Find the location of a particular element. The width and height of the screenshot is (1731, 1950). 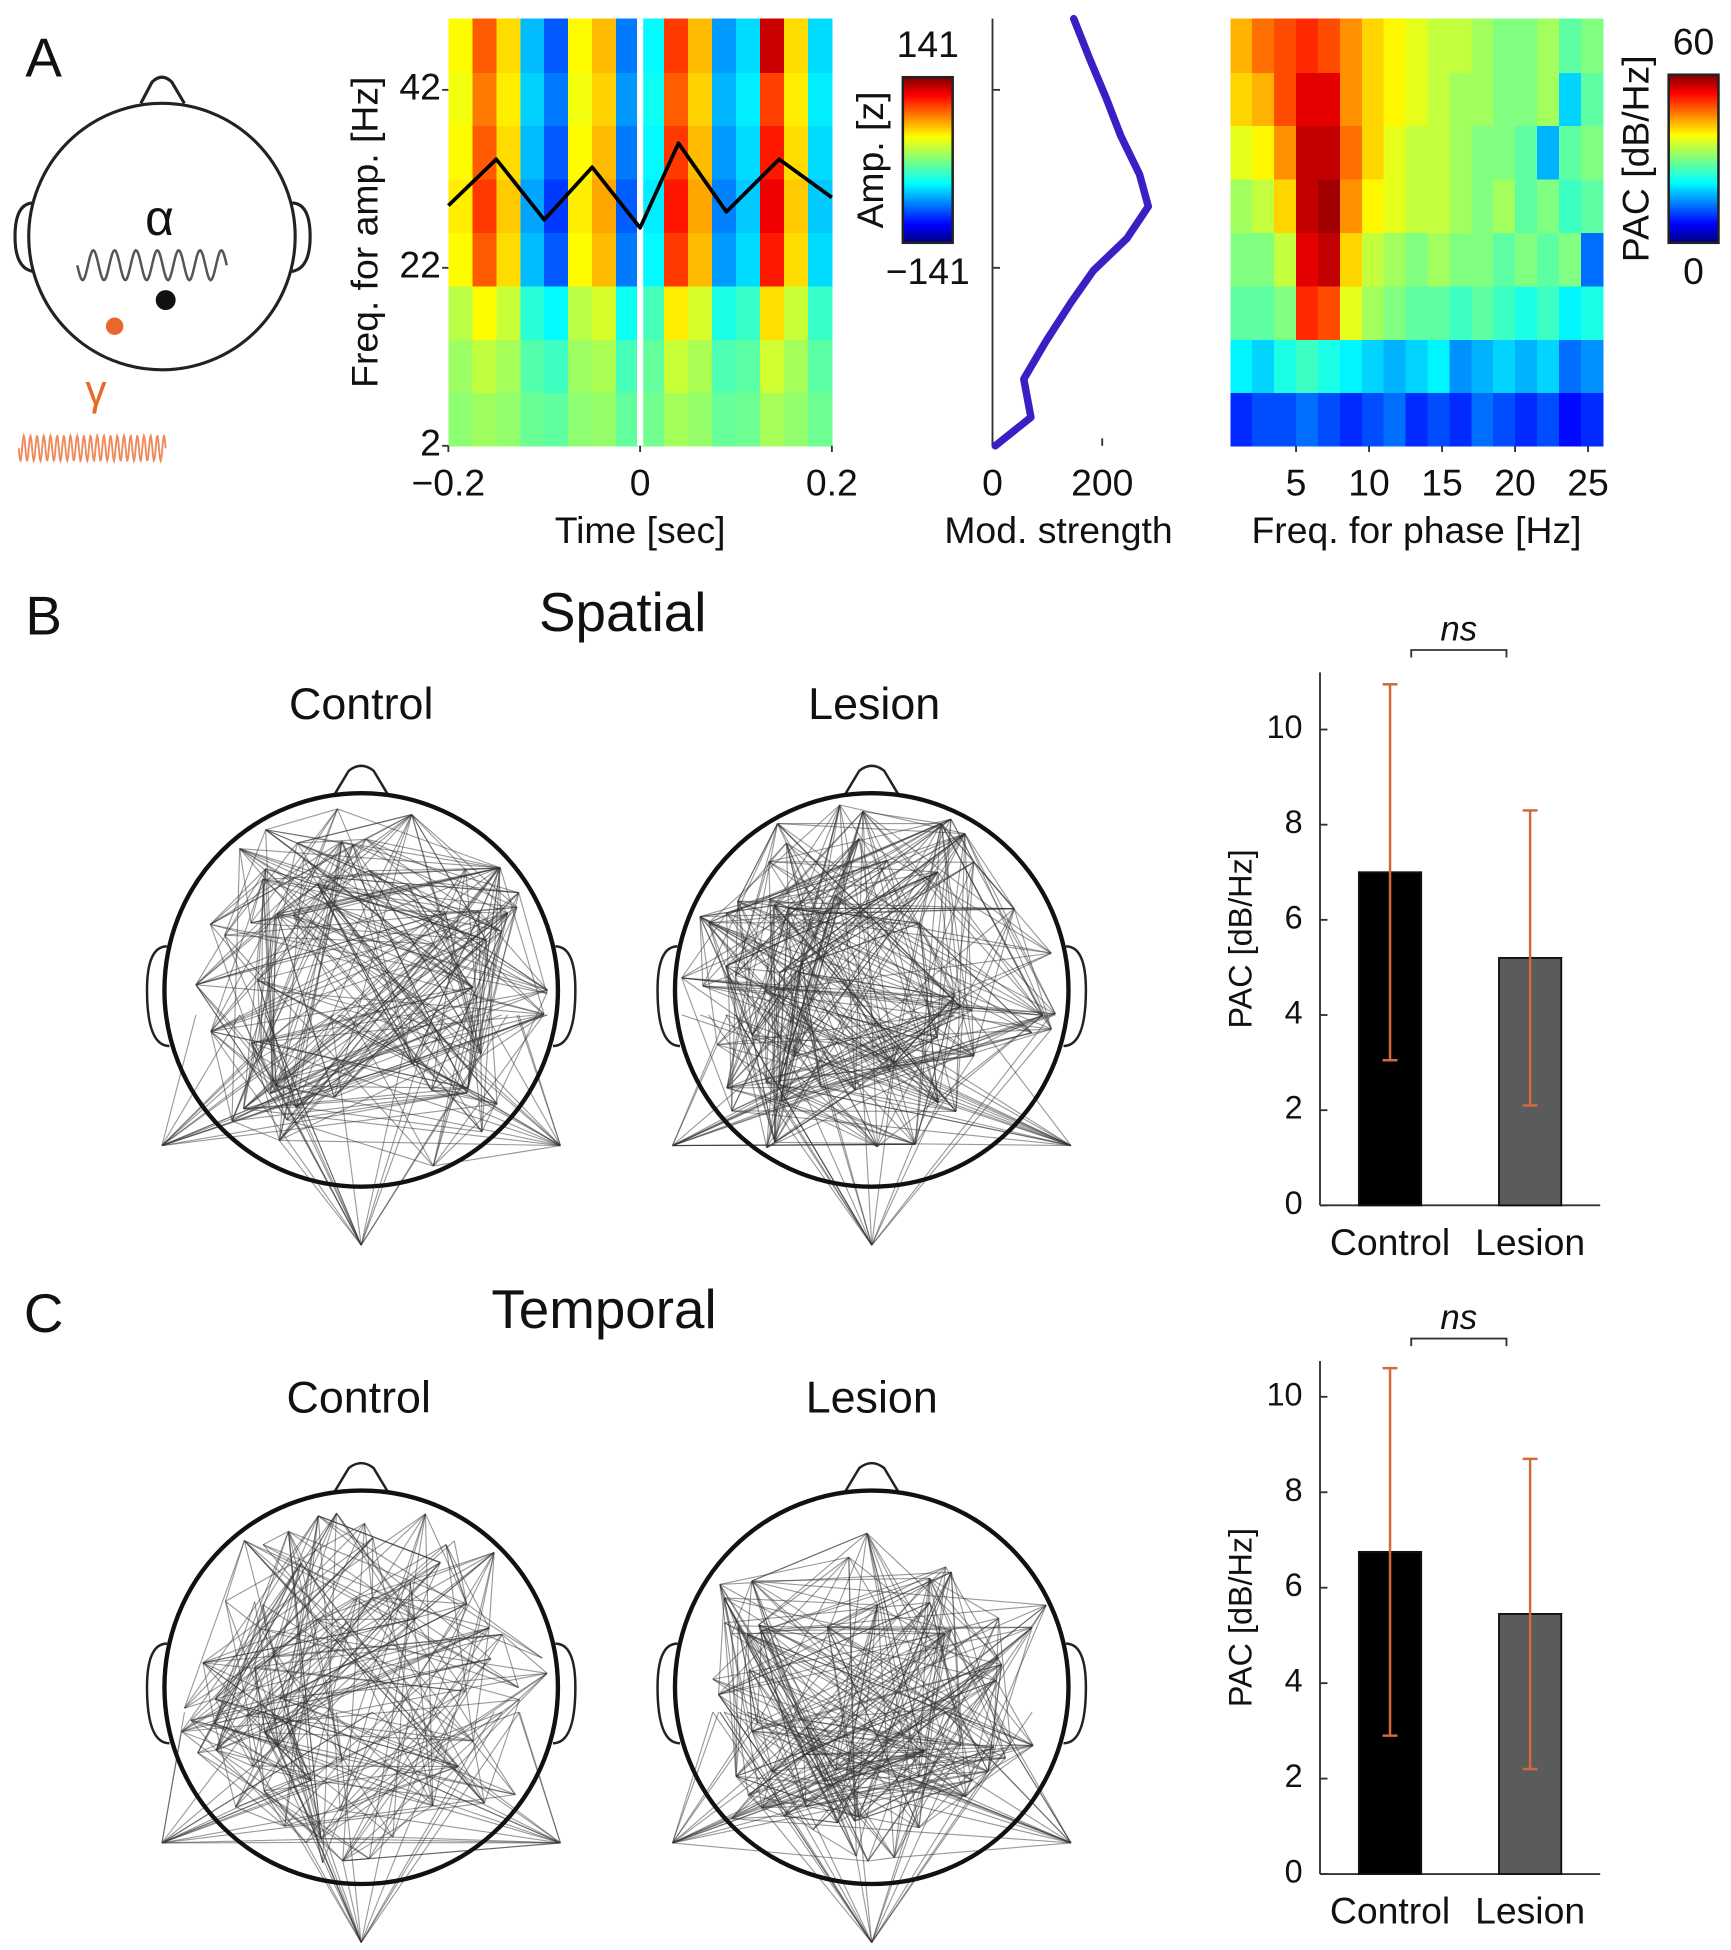

y-tick-label: 0 is located at coordinates (1294, 1872).